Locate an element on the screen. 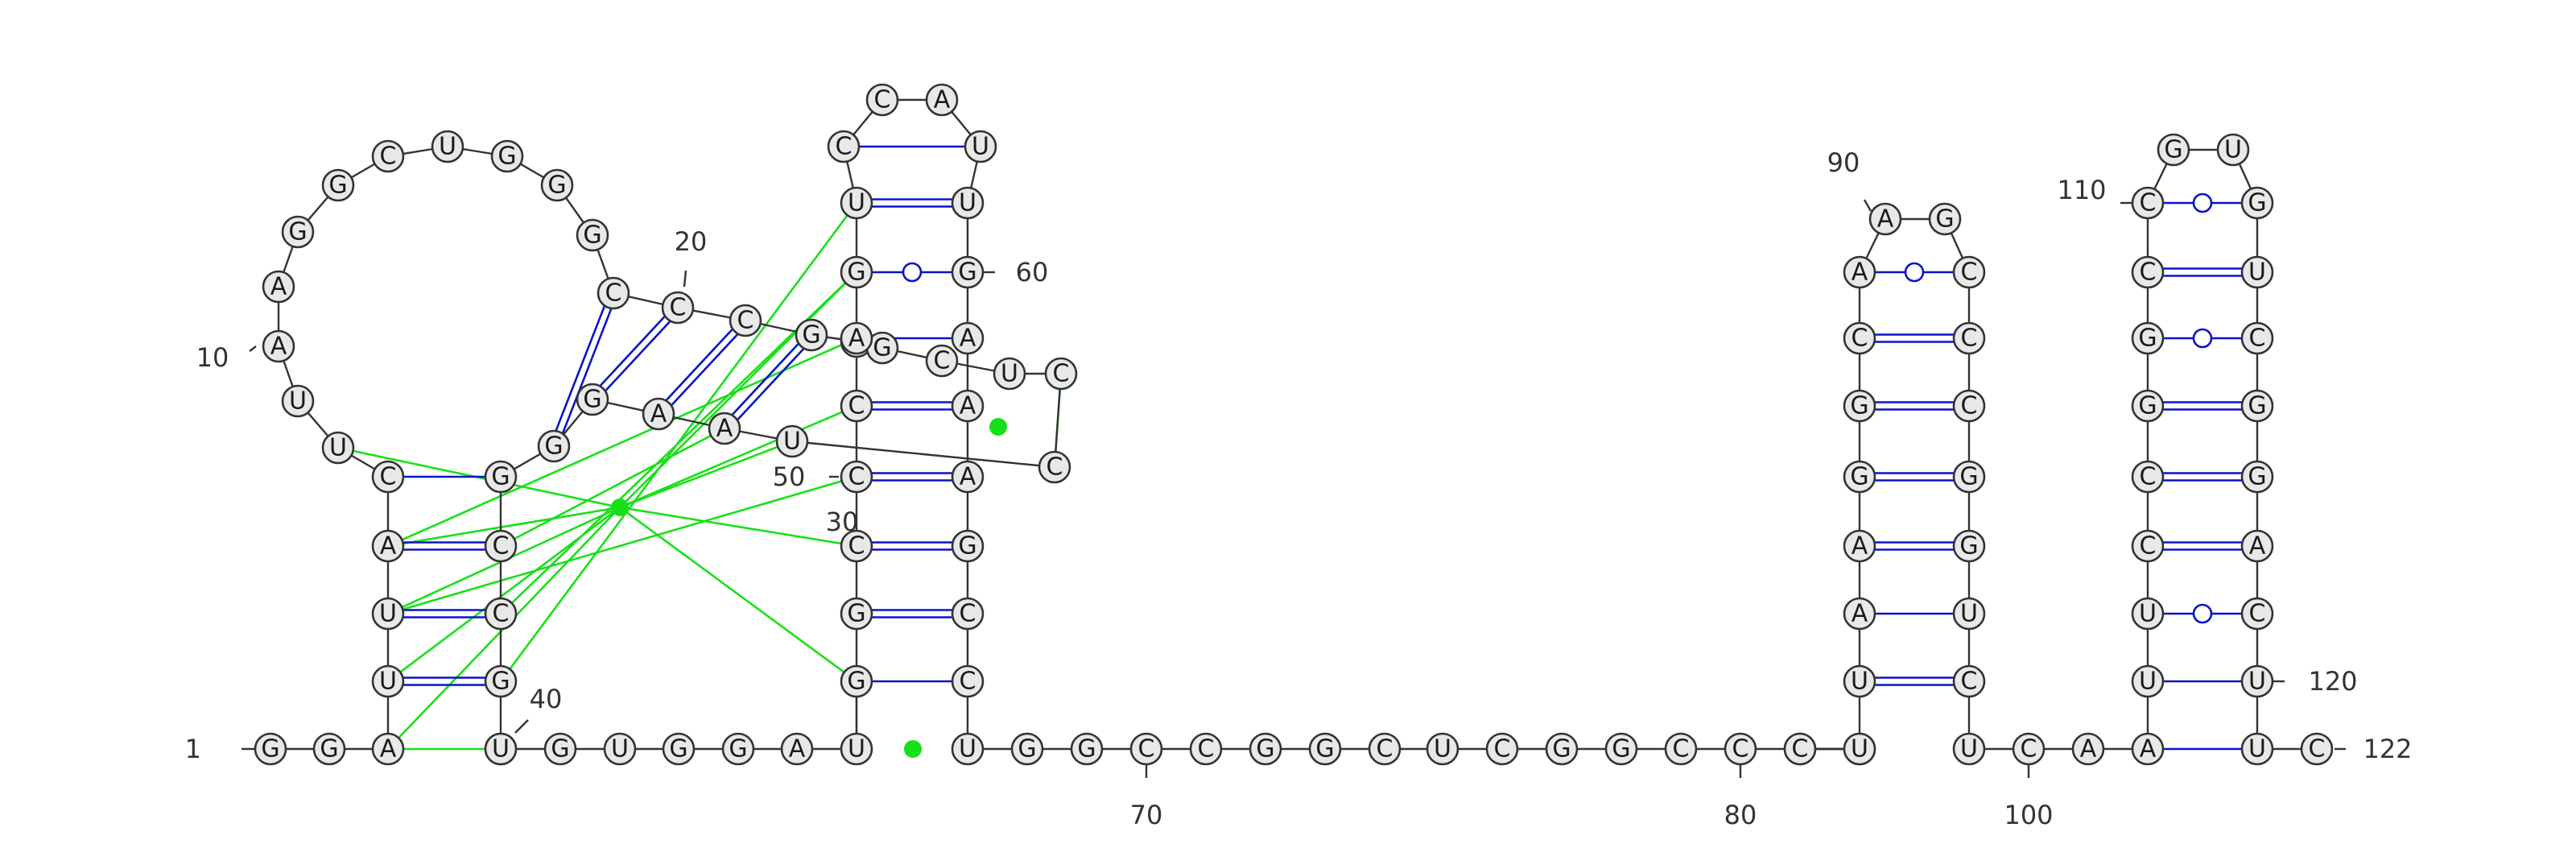 The image size is (2576, 844). index-label: 1 is located at coordinates (193, 749).